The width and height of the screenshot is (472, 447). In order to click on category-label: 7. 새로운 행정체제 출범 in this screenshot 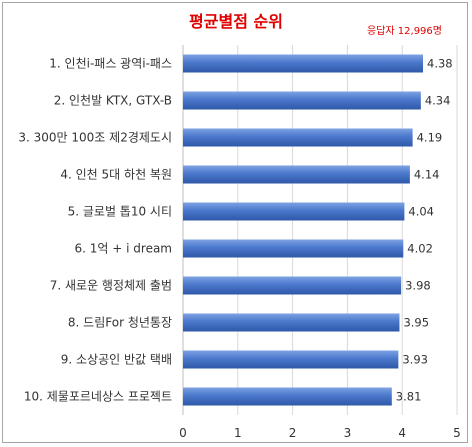, I will do `click(111, 285)`.